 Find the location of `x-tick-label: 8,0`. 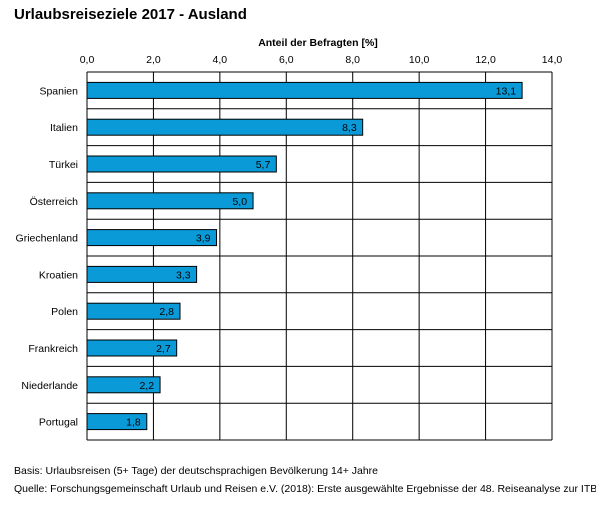

x-tick-label: 8,0 is located at coordinates (352, 60).